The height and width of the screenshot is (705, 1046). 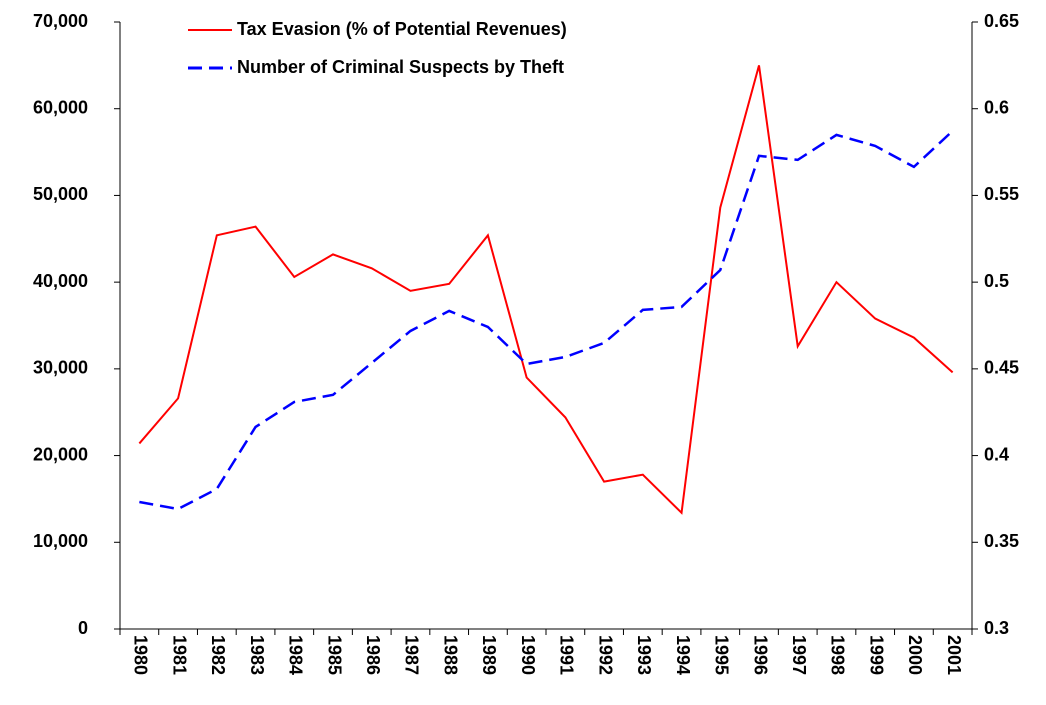 What do you see at coordinates (257, 655) in the screenshot?
I see `x-tick-label: 1983` at bounding box center [257, 655].